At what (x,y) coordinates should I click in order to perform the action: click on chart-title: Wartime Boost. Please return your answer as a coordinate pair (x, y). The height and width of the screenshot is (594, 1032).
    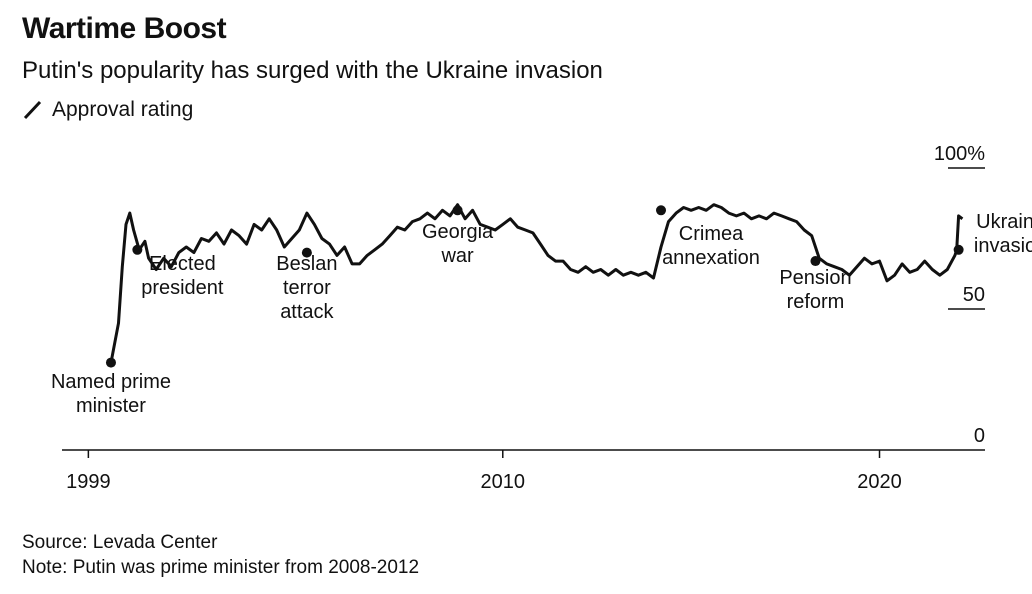
    Looking at the image, I should click on (124, 28).